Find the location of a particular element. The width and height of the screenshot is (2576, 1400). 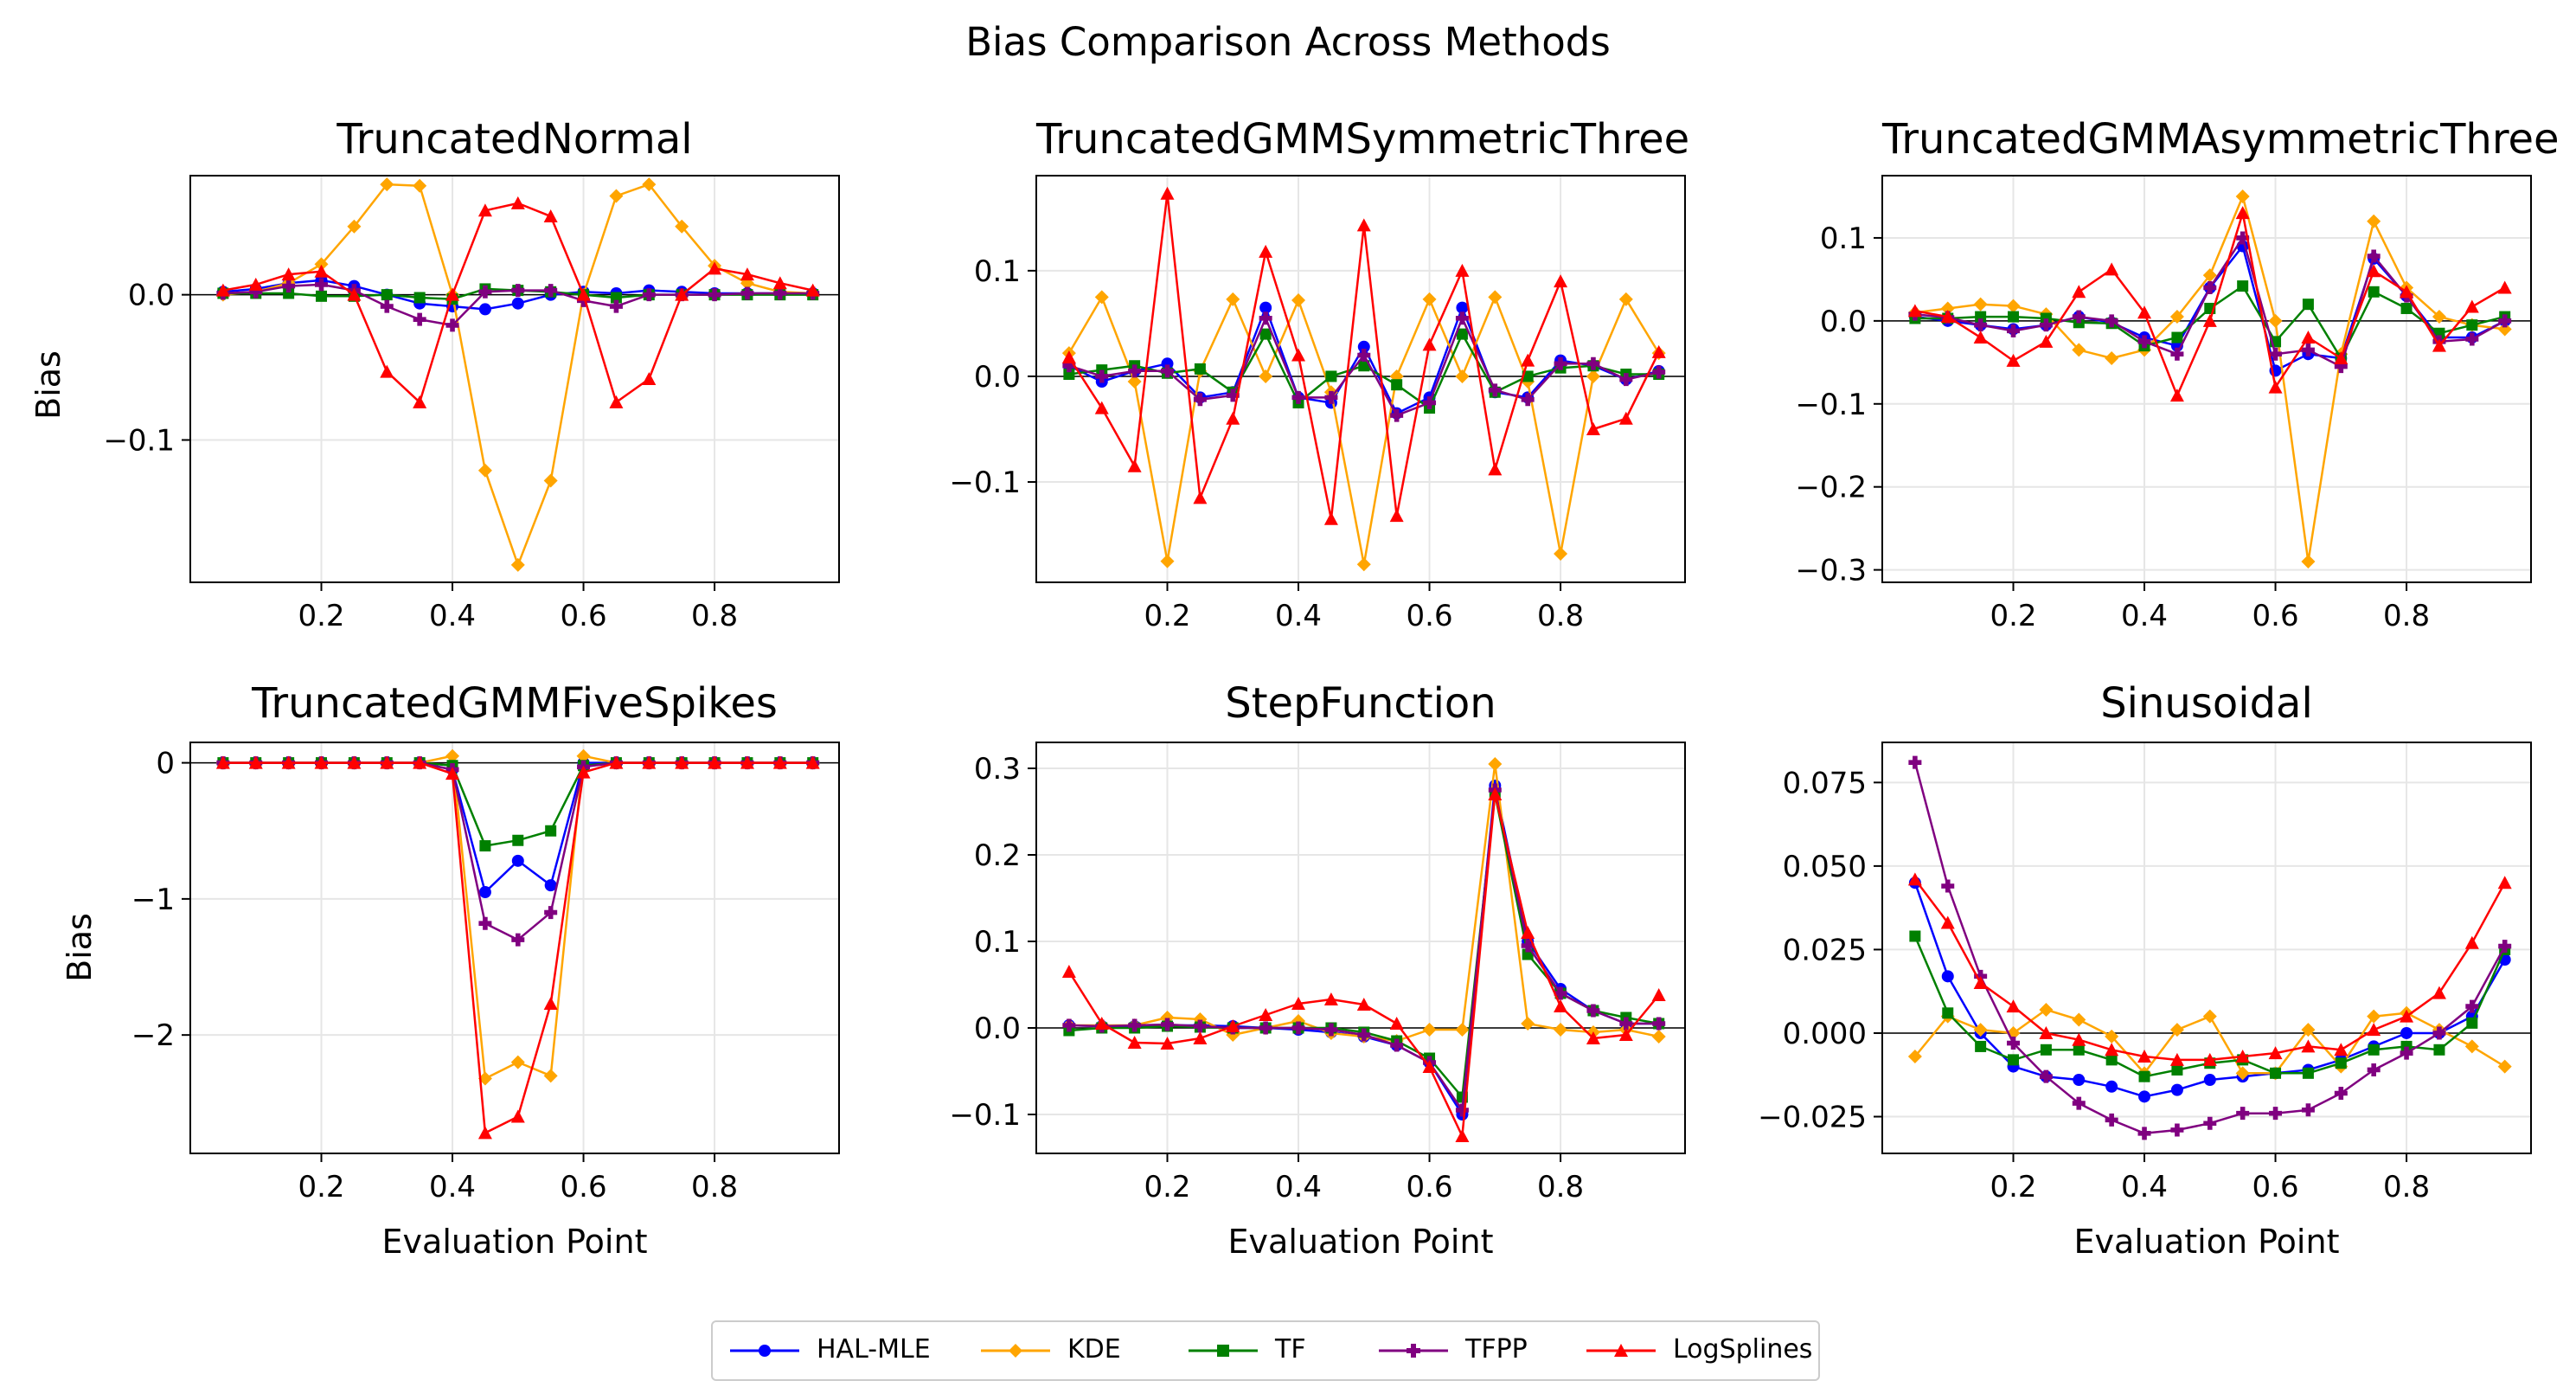

panel-title-gmm-five-spikes: TruncatedGMMFiveSpikes is located at coordinates (515, 703).